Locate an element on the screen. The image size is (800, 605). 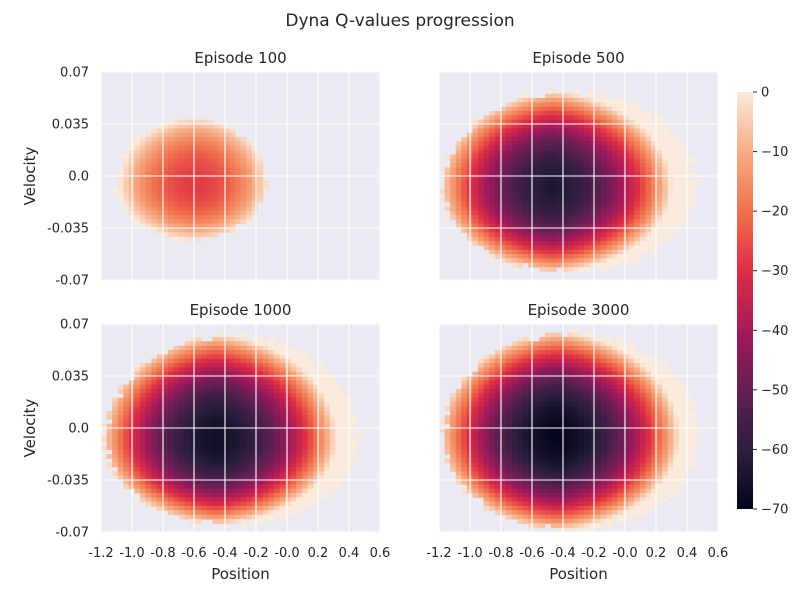
panel-title: Episode 500 is located at coordinates (578, 58).